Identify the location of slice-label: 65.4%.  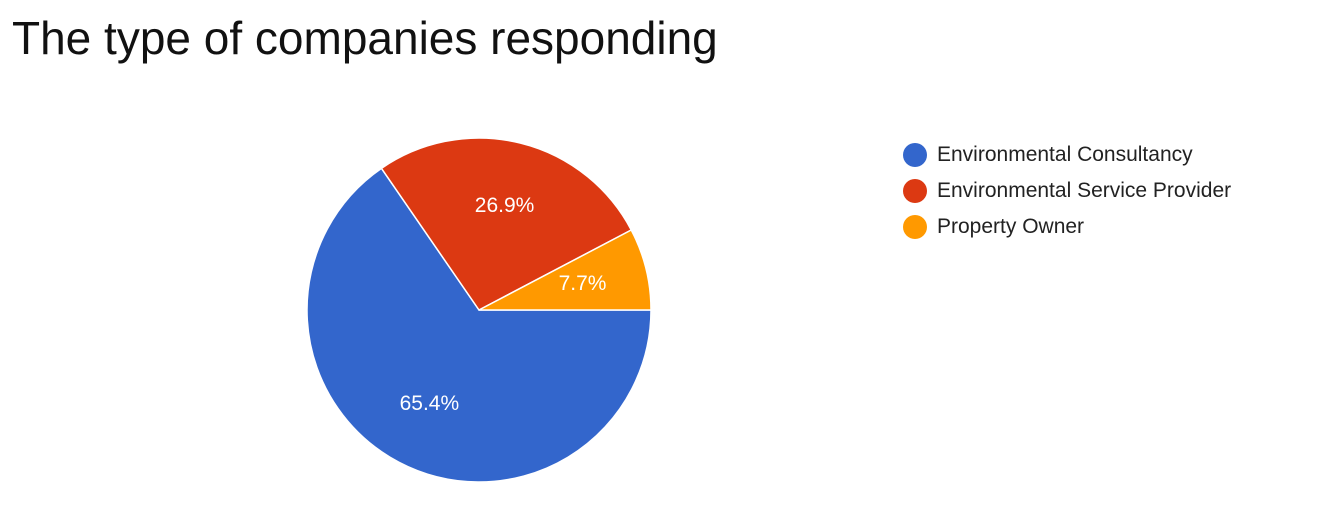
(430, 403).